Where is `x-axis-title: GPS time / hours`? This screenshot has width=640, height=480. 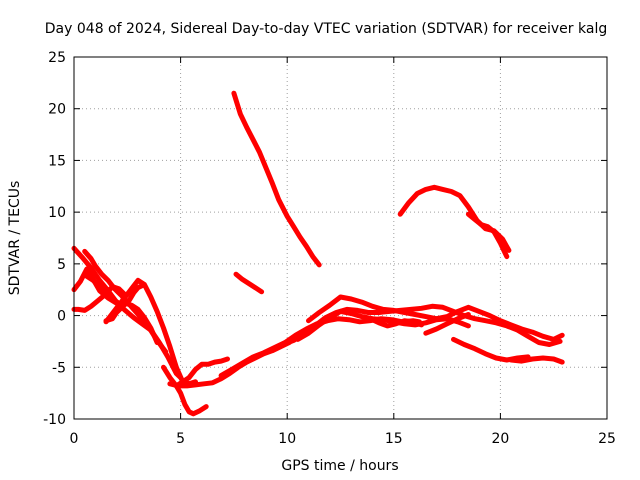
x-axis-title: GPS time / hours is located at coordinates (339, 466).